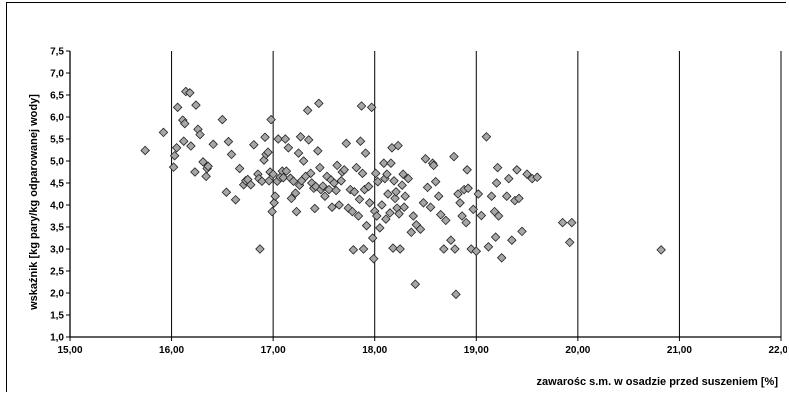 The height and width of the screenshot is (394, 789). What do you see at coordinates (57, 272) in the screenshot?
I see `y-tick-label: 2,5` at bounding box center [57, 272].